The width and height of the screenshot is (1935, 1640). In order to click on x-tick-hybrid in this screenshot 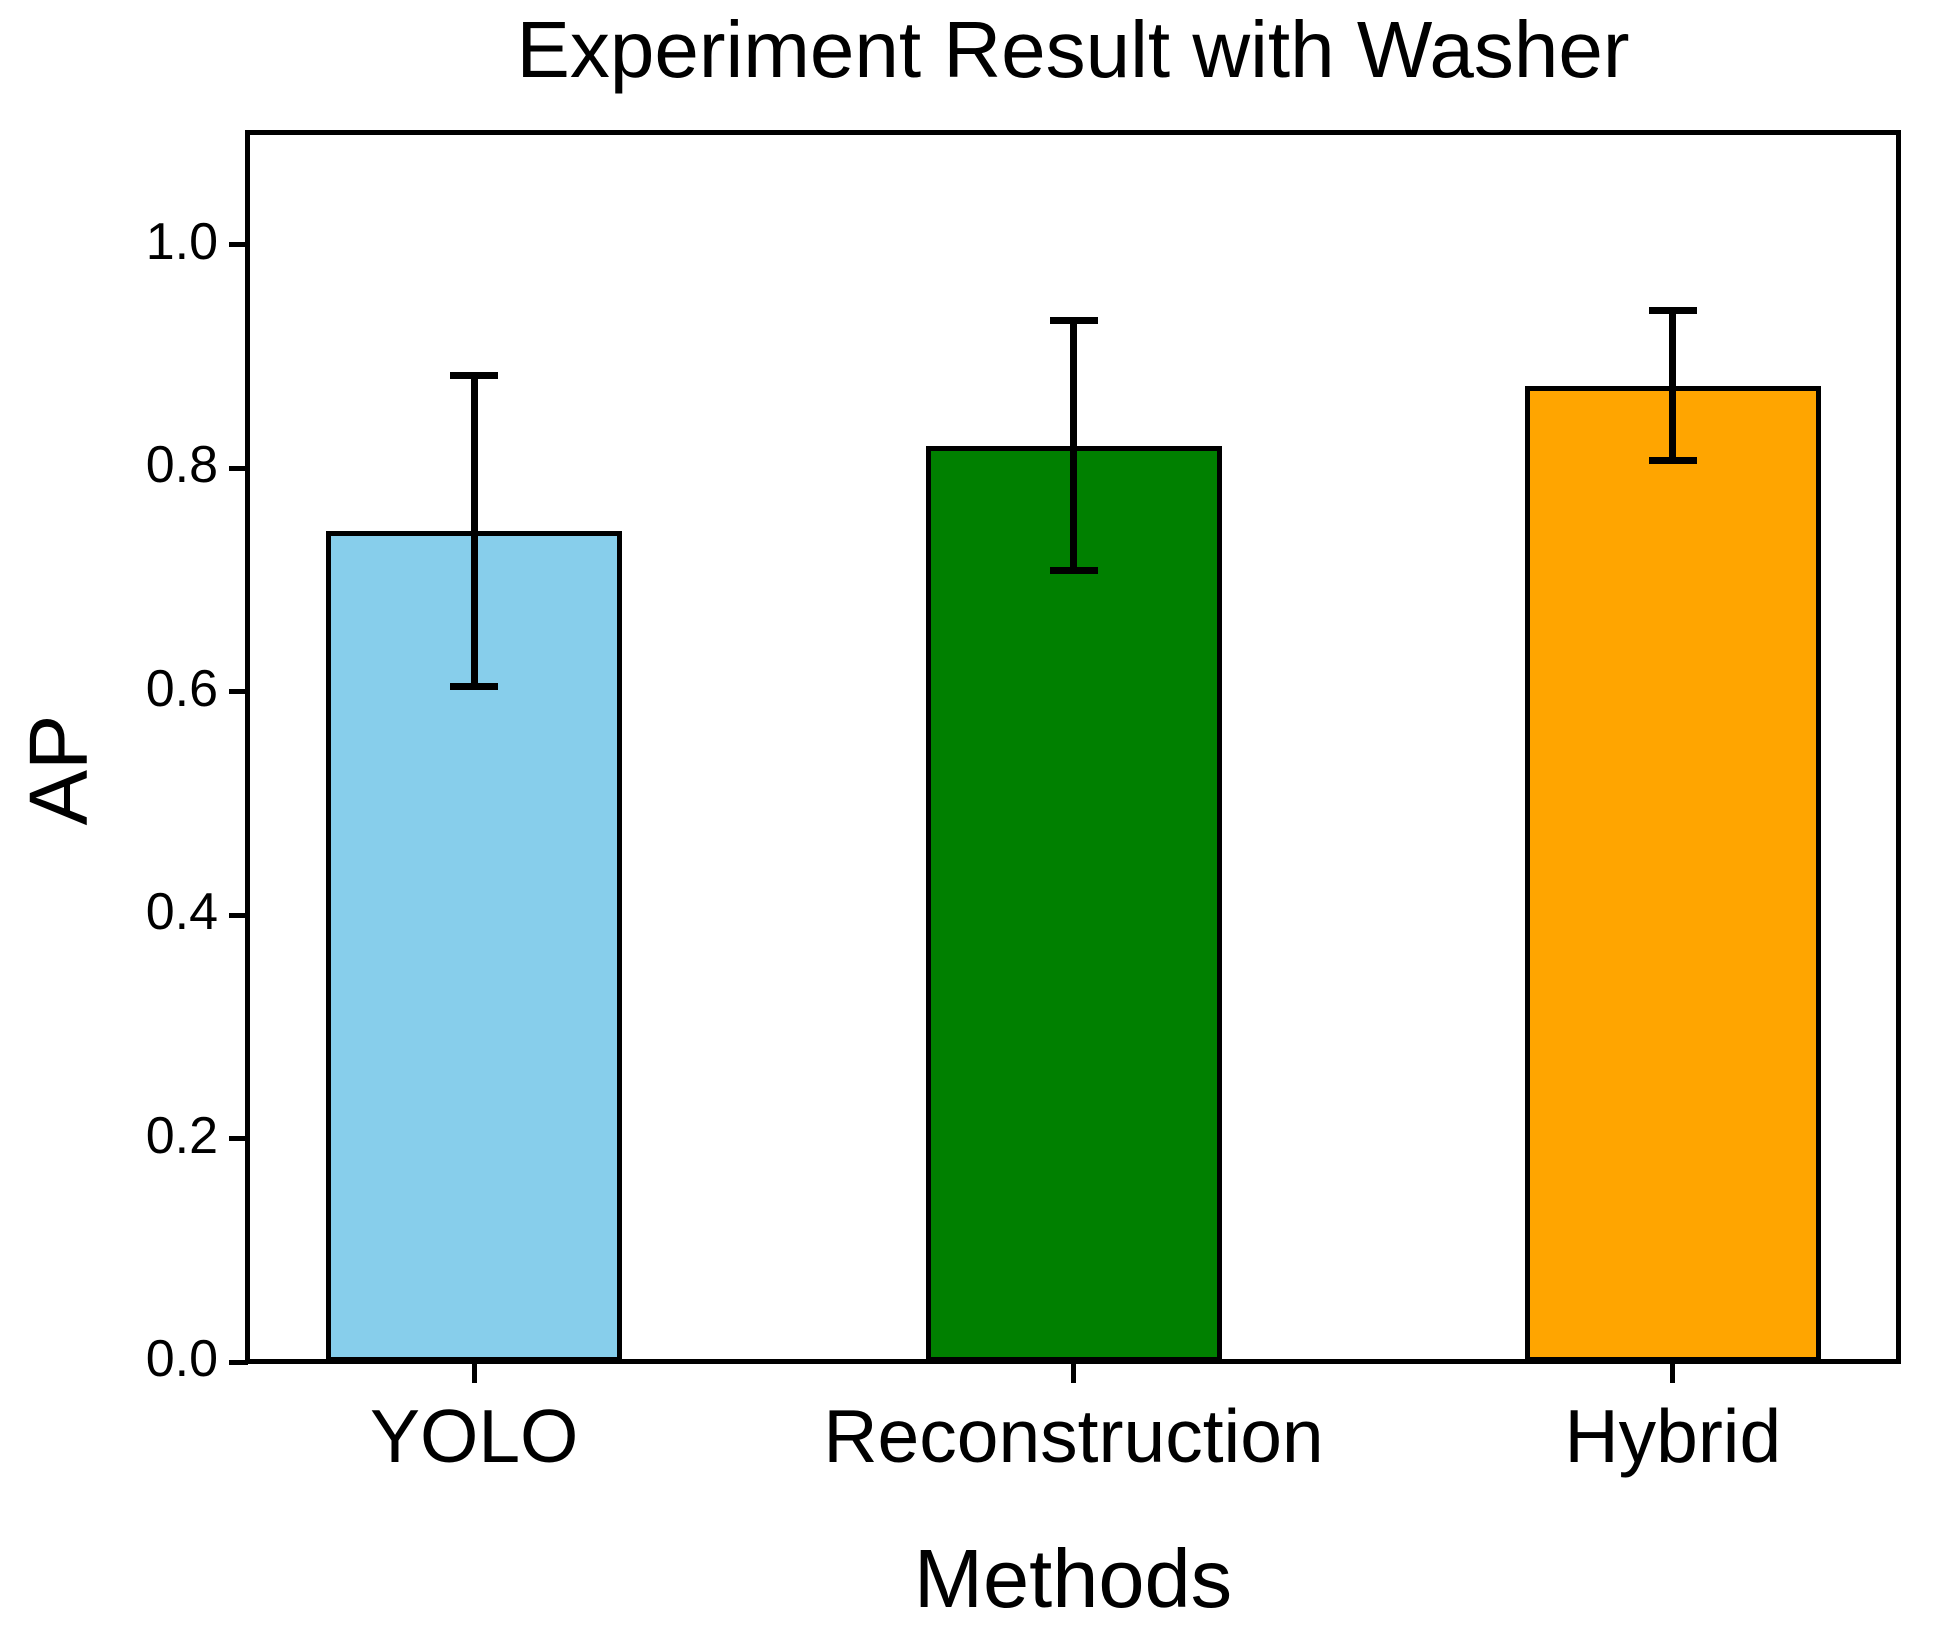, I will do `click(1673, 1373)`.